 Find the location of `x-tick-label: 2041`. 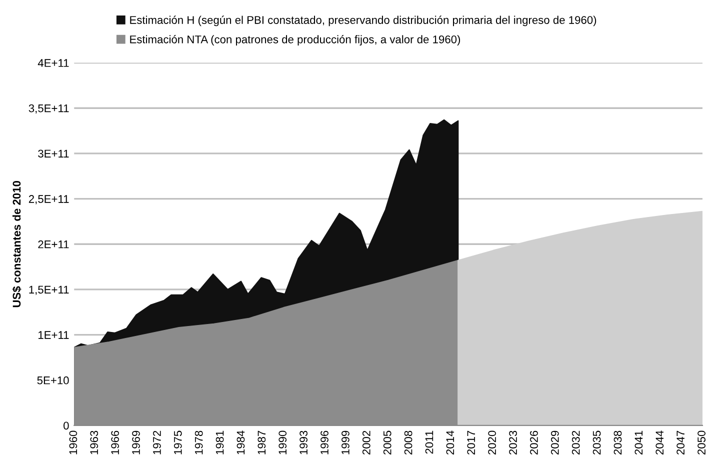

x-tick-label: 2041 is located at coordinates (638, 442).